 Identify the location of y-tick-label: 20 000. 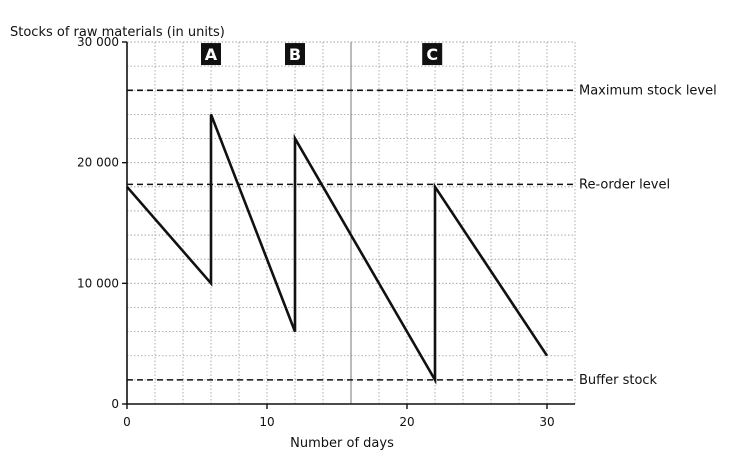
(98, 163).